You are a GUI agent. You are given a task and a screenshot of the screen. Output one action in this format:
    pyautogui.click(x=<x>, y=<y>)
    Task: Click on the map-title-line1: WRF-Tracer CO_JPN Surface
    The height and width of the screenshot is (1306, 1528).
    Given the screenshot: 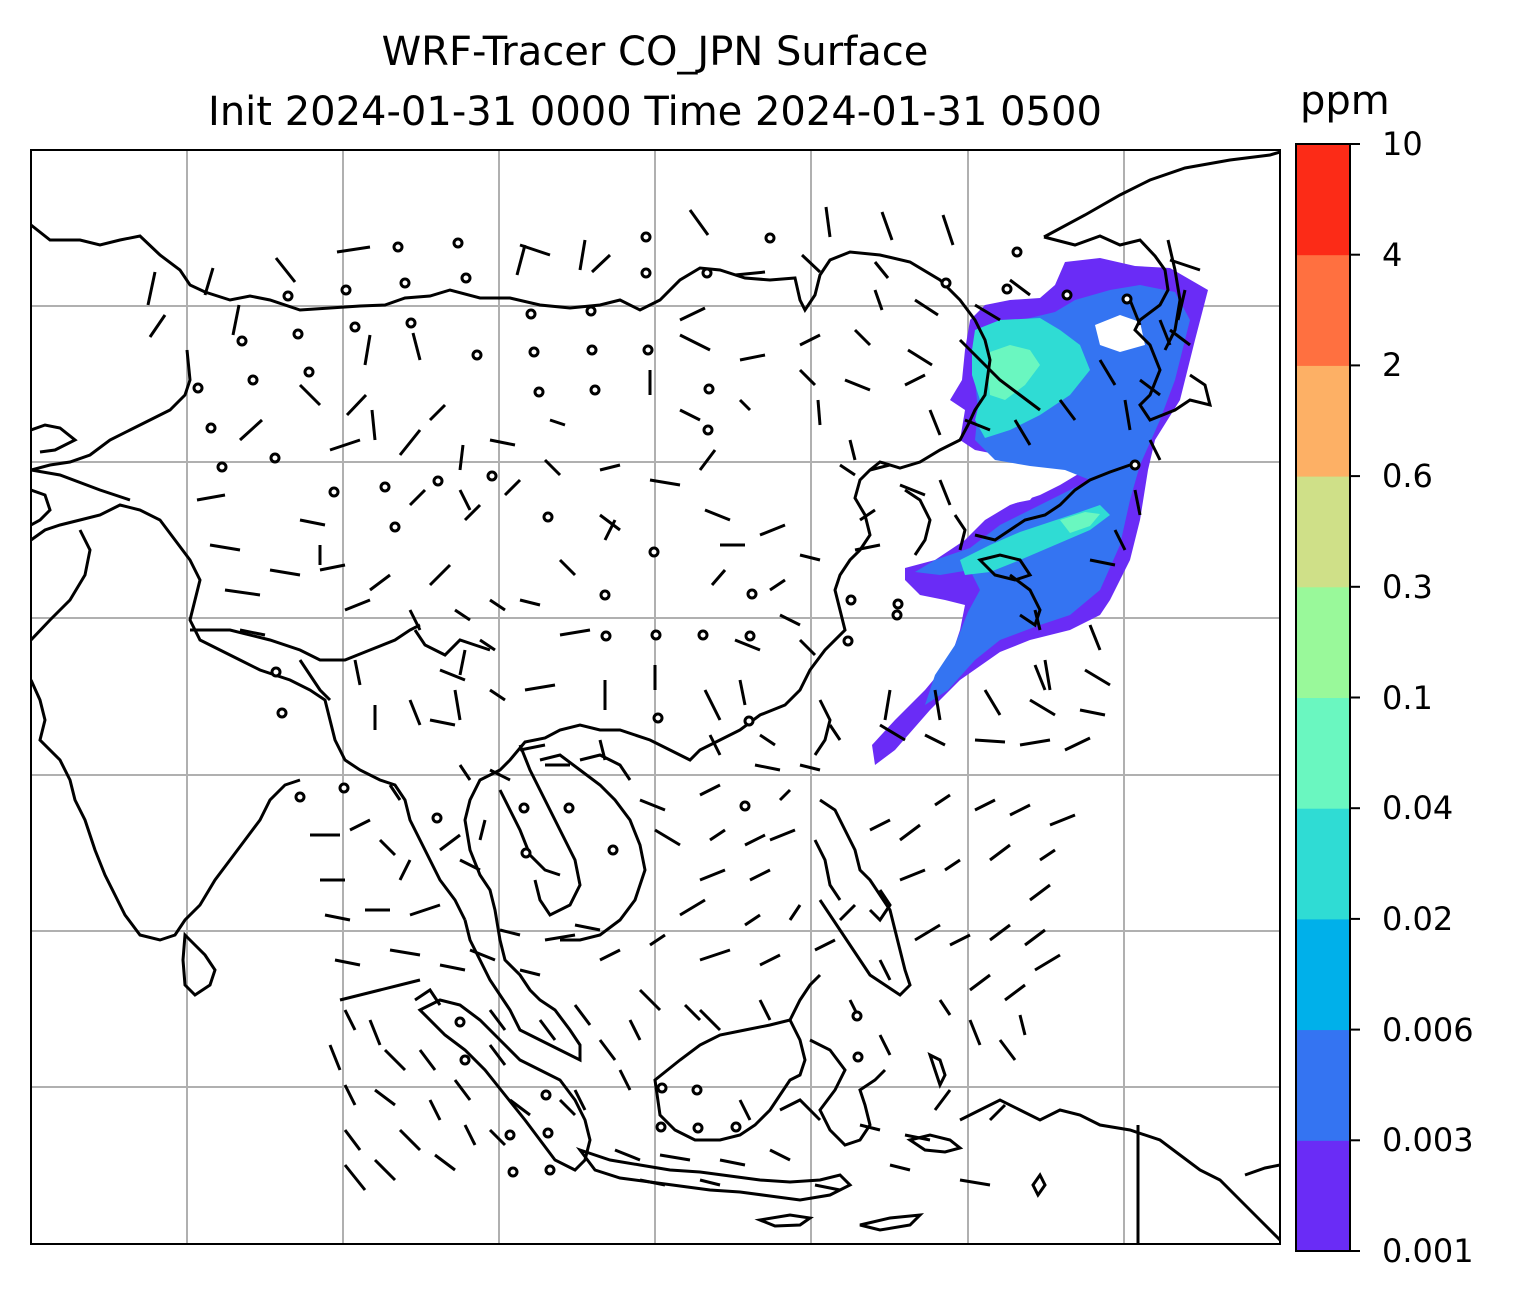 What is the action you would take?
    pyautogui.click(x=655, y=52)
    